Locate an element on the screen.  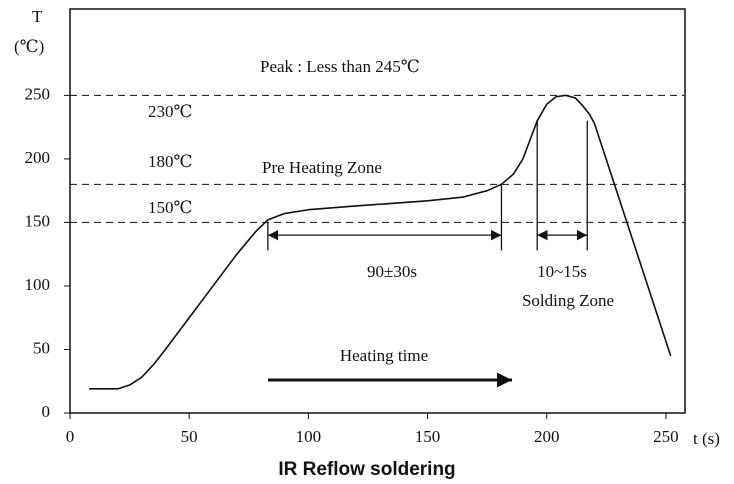
x-tick-label: 0 is located at coordinates (70, 436).